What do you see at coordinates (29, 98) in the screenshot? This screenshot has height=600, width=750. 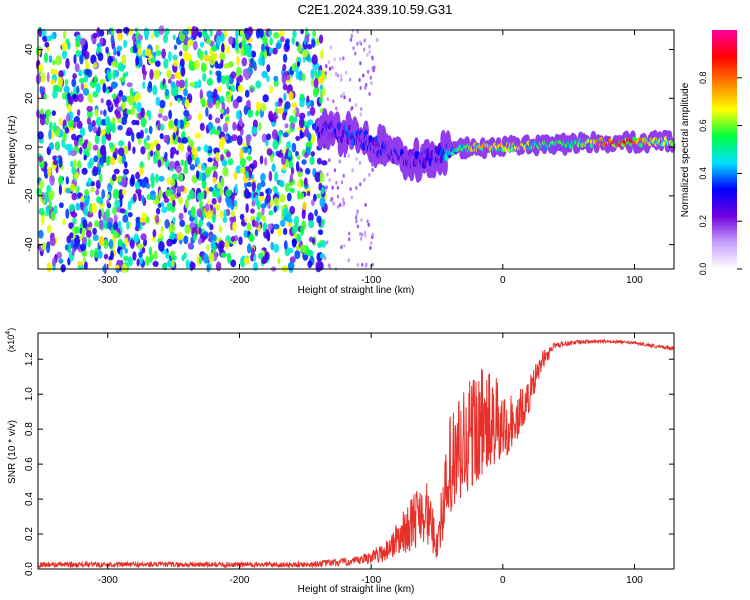 I see `spectrogram-y-tick-label: 20` at bounding box center [29, 98].